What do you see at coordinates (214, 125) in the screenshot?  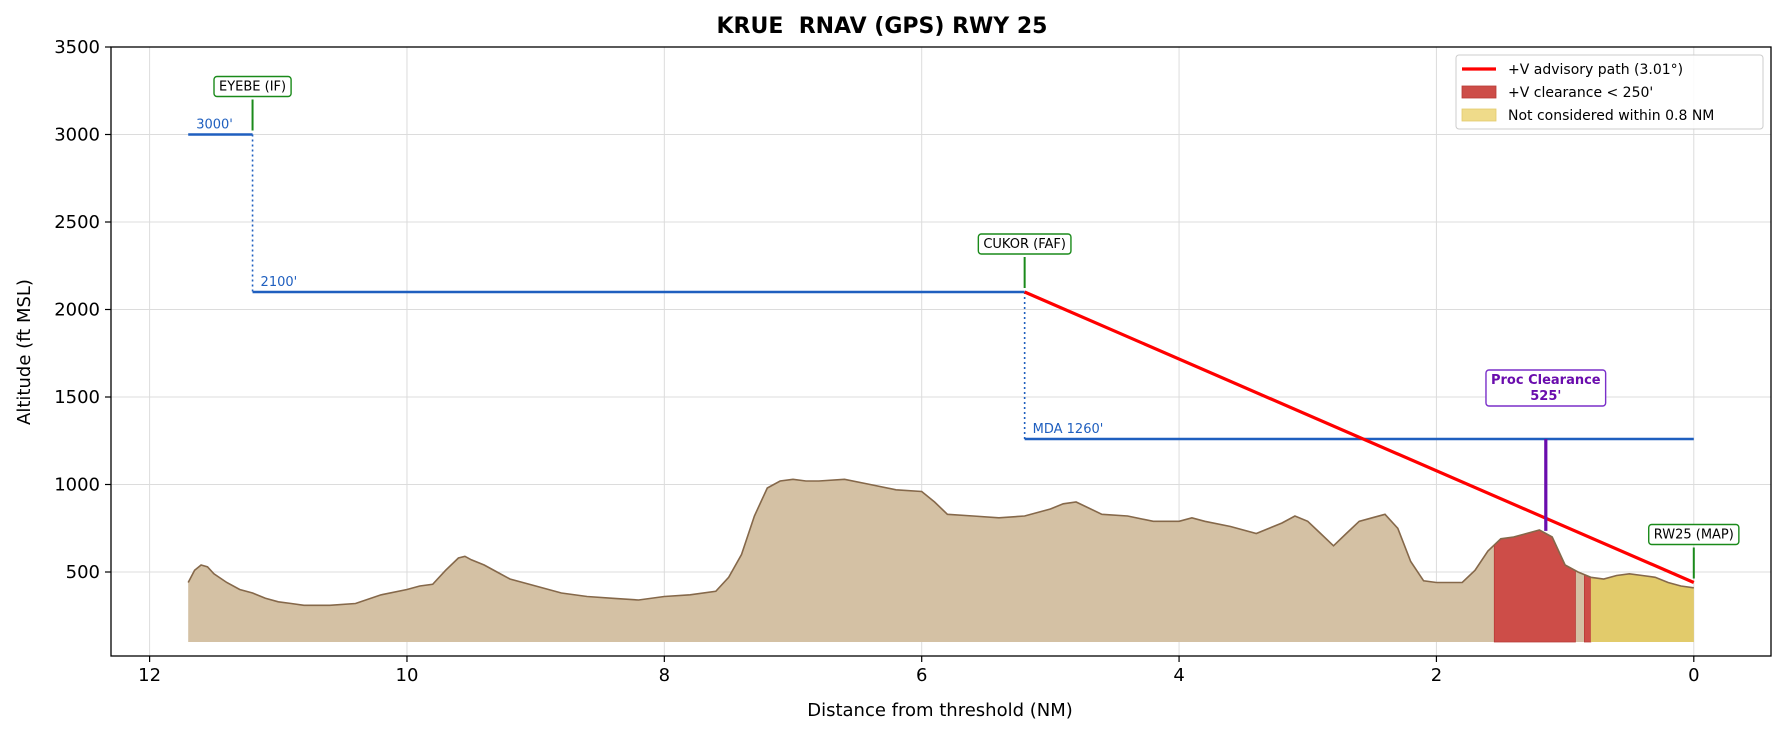 I see `step-altitude-label: 3000'` at bounding box center [214, 125].